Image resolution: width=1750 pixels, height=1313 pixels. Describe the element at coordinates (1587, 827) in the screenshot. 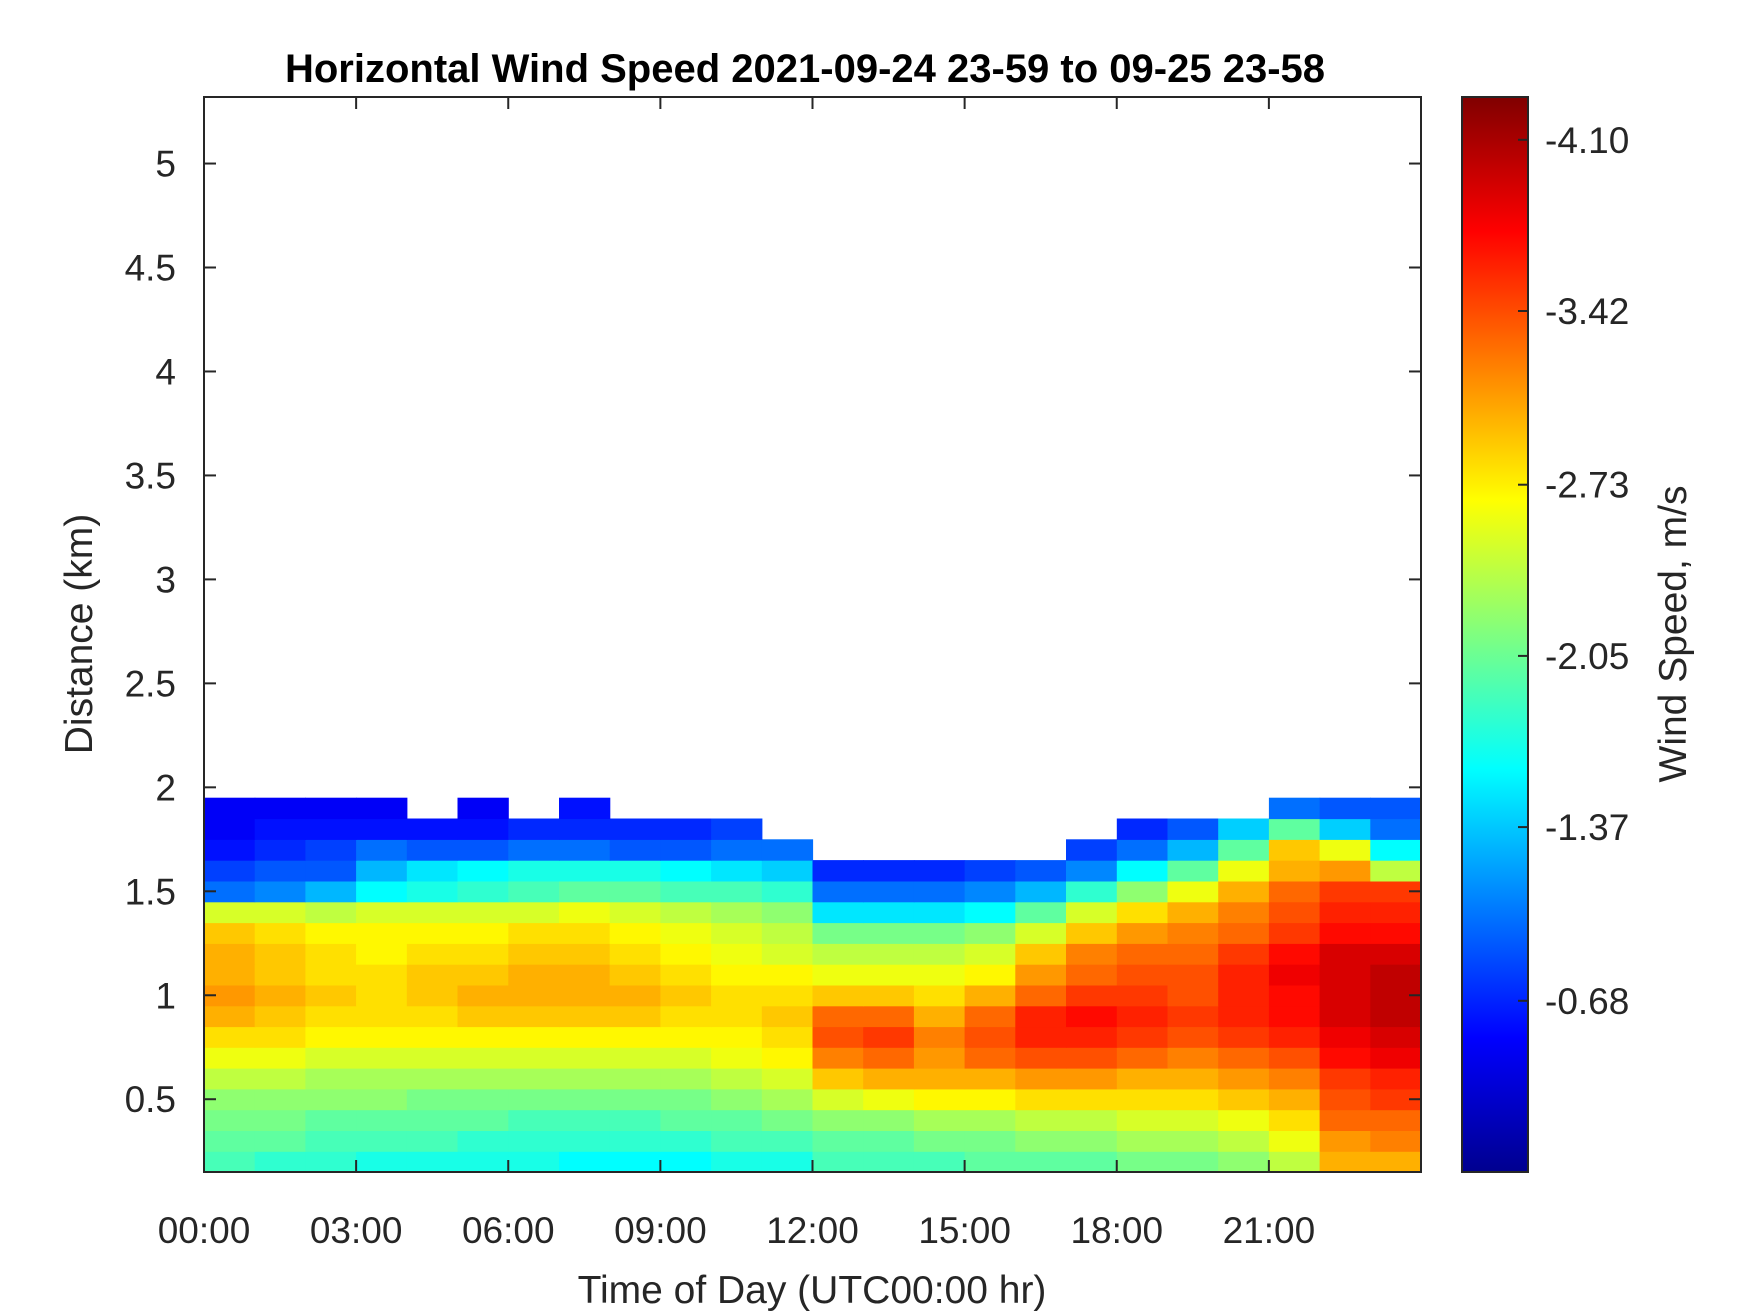

I see `colorbar-tick-label: -1.37` at that location.